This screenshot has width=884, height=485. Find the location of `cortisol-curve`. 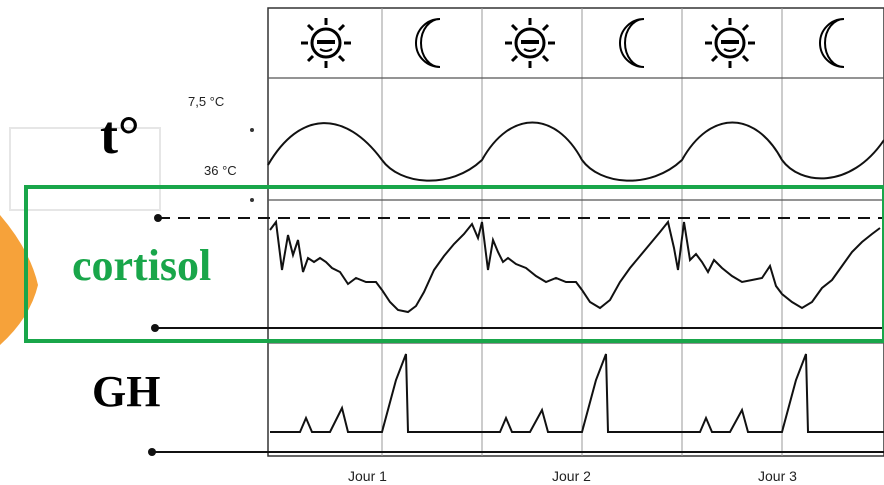

cortisol-curve is located at coordinates (575, 266).